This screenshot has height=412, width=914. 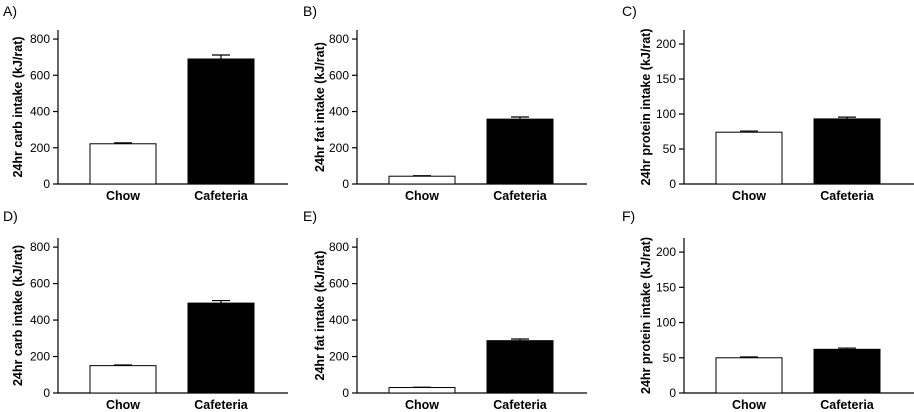 I want to click on panel-label: F), so click(x=628, y=216).